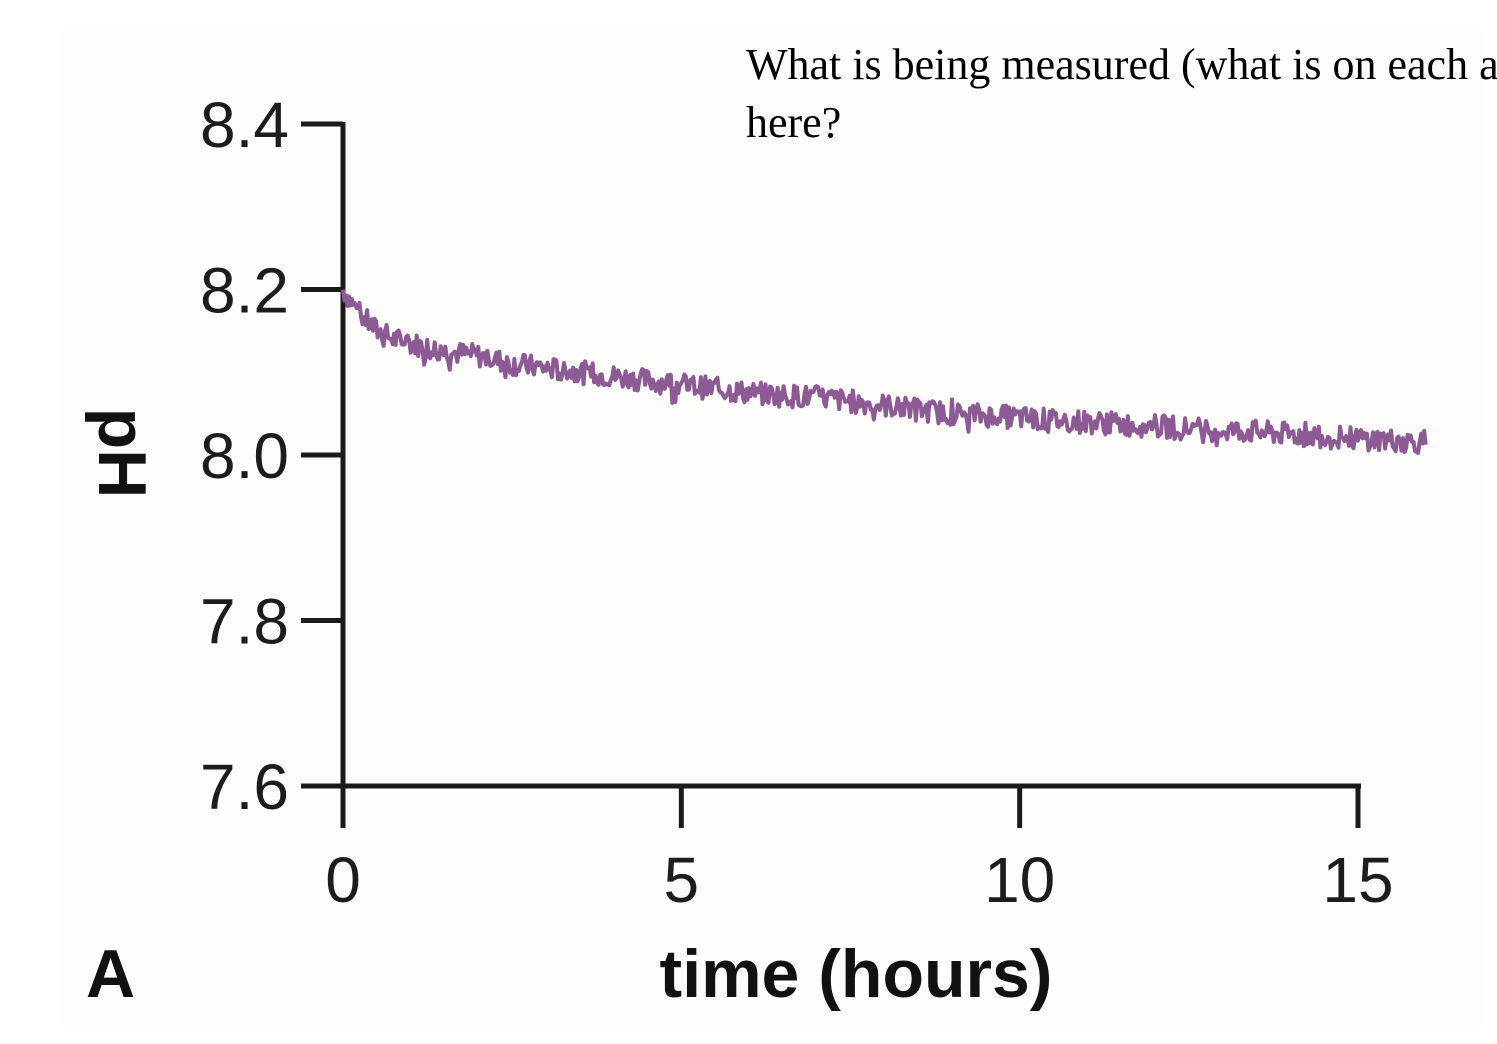 The height and width of the screenshot is (1044, 1497). I want to click on x-tick-label: 15, so click(1357, 880).